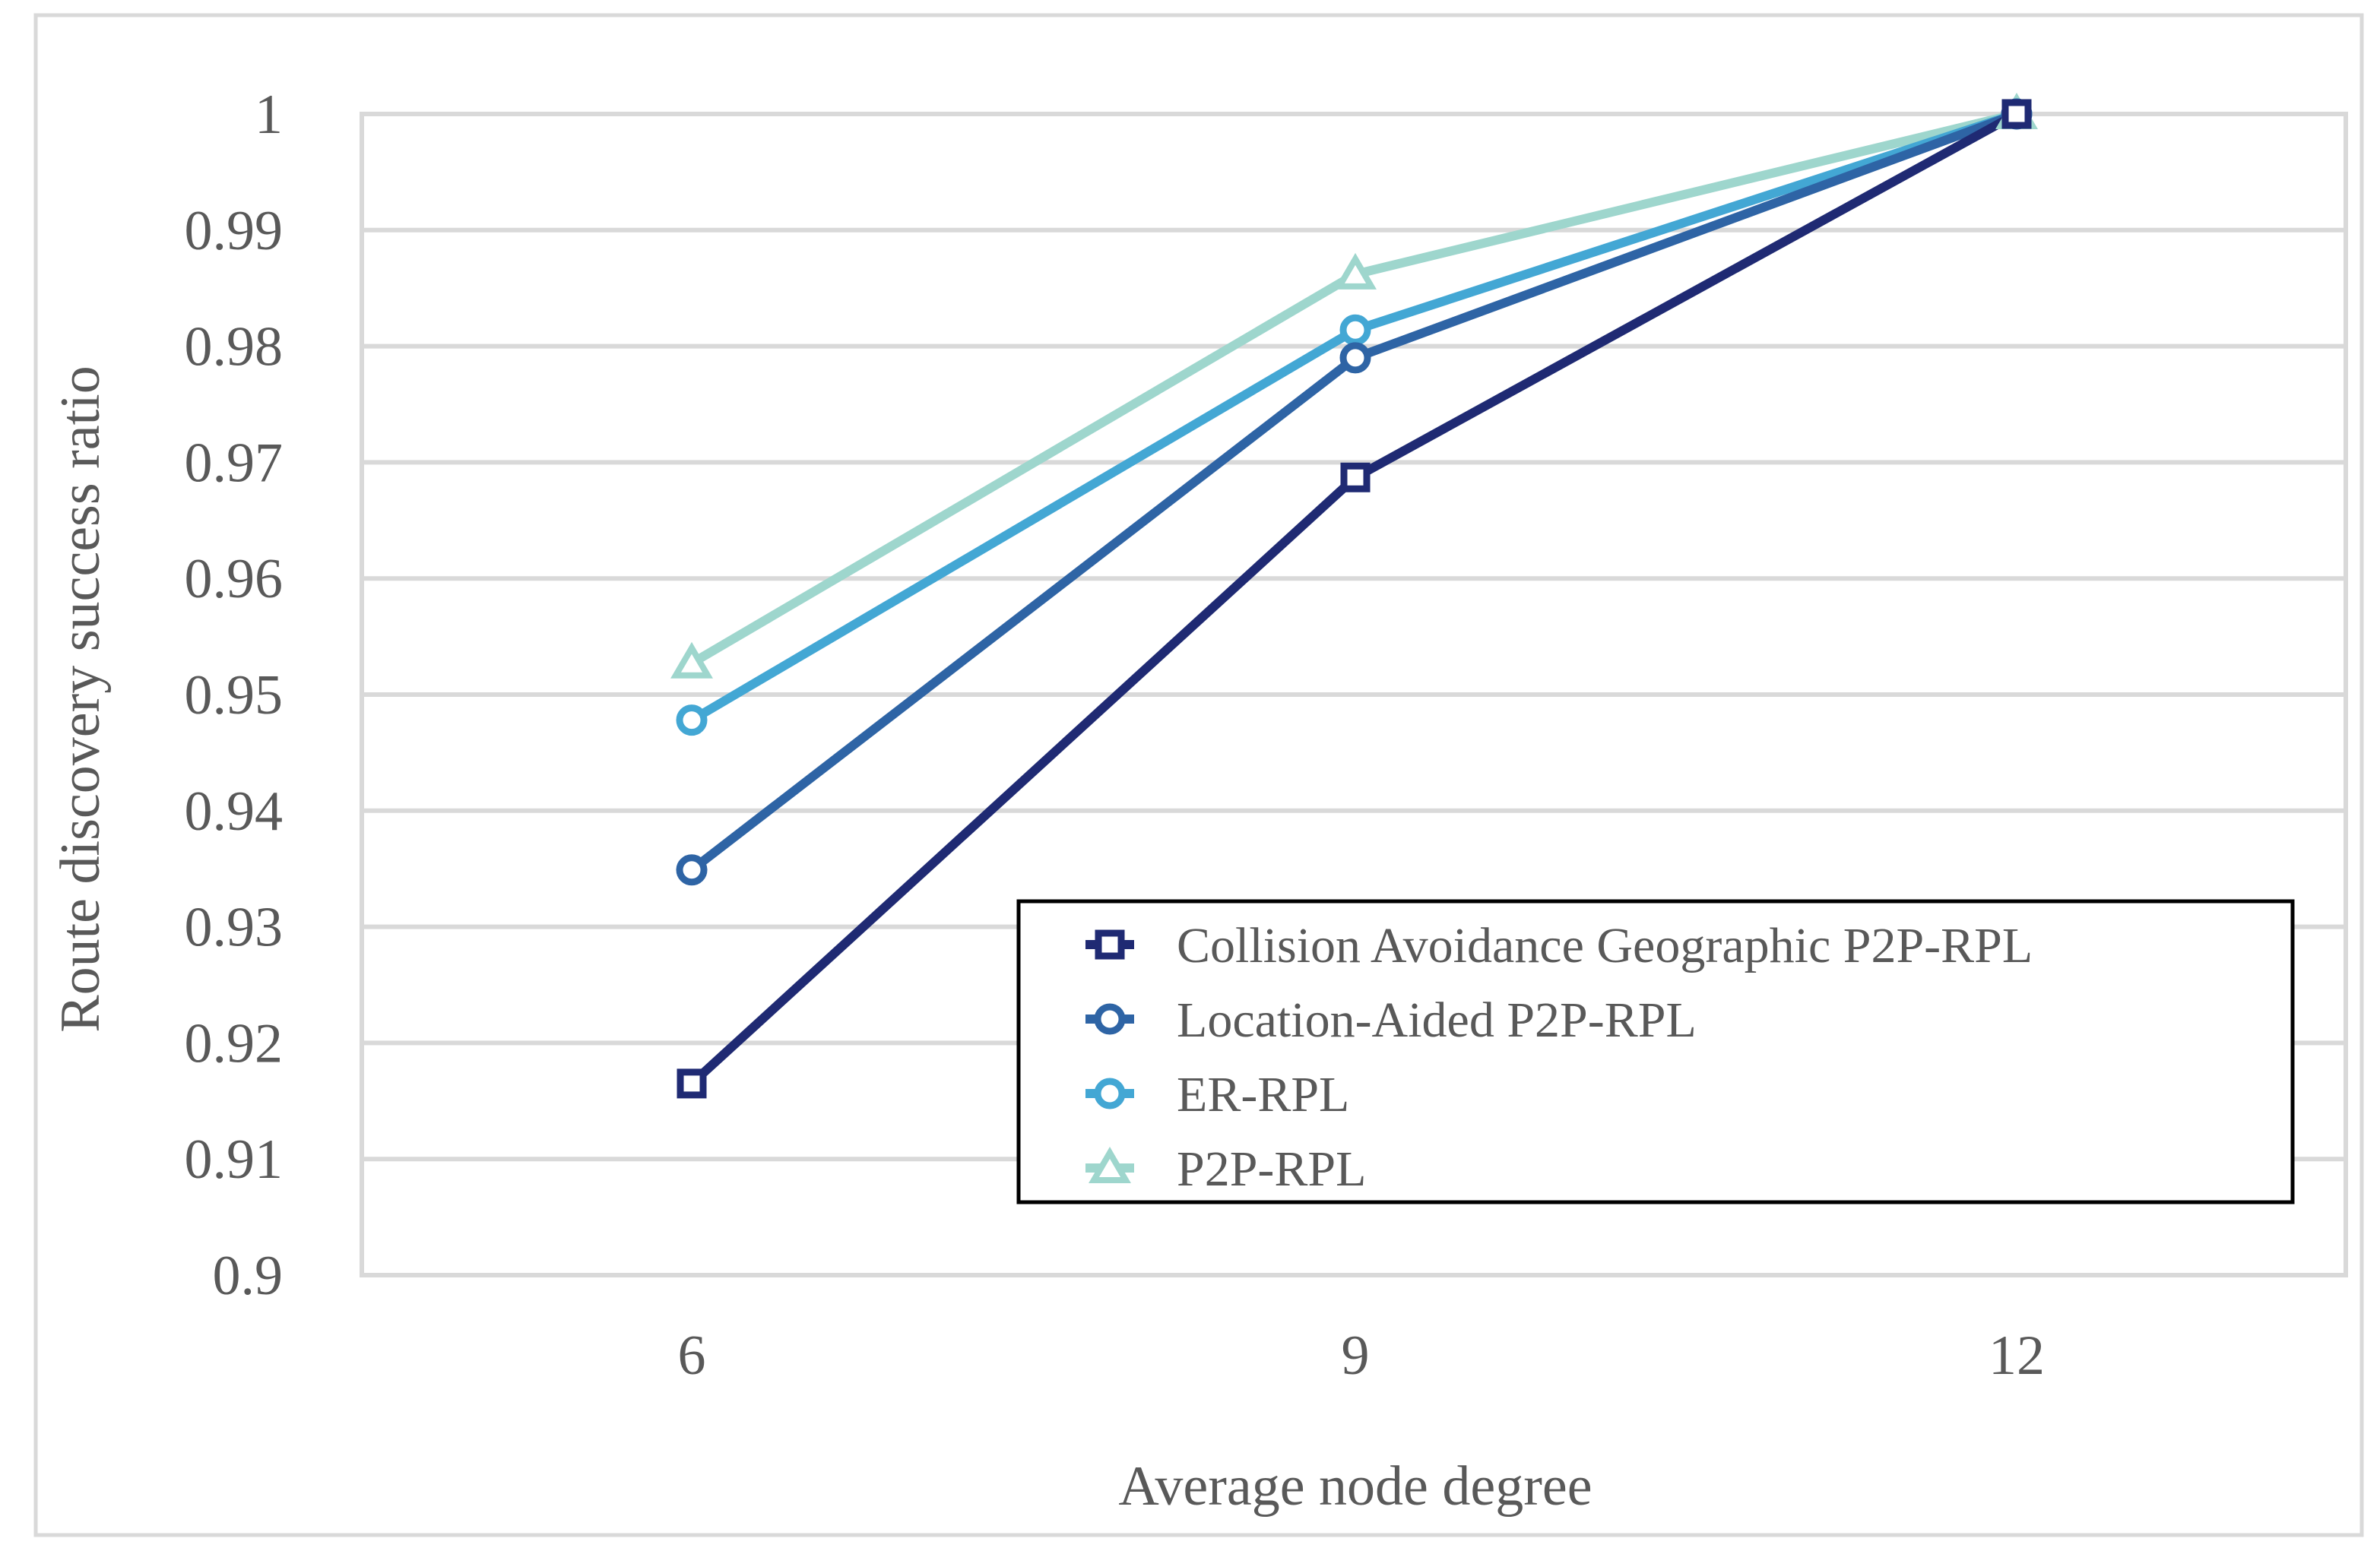  Describe the element at coordinates (234, 231) in the screenshot. I see `y-tick-label: 0.99` at that location.